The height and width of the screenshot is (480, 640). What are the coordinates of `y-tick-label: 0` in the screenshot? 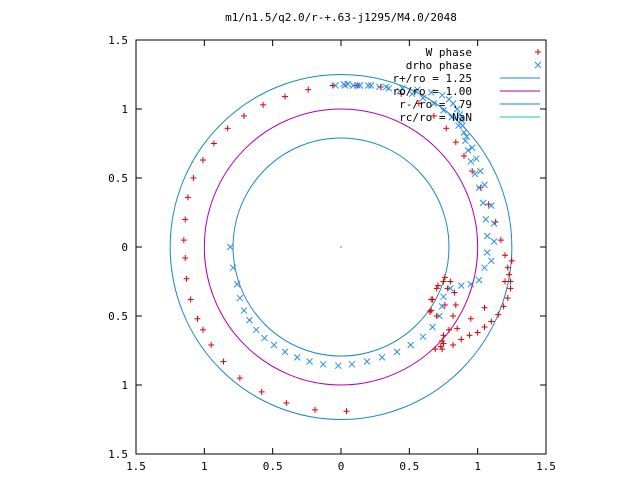 It's located at (124, 247).